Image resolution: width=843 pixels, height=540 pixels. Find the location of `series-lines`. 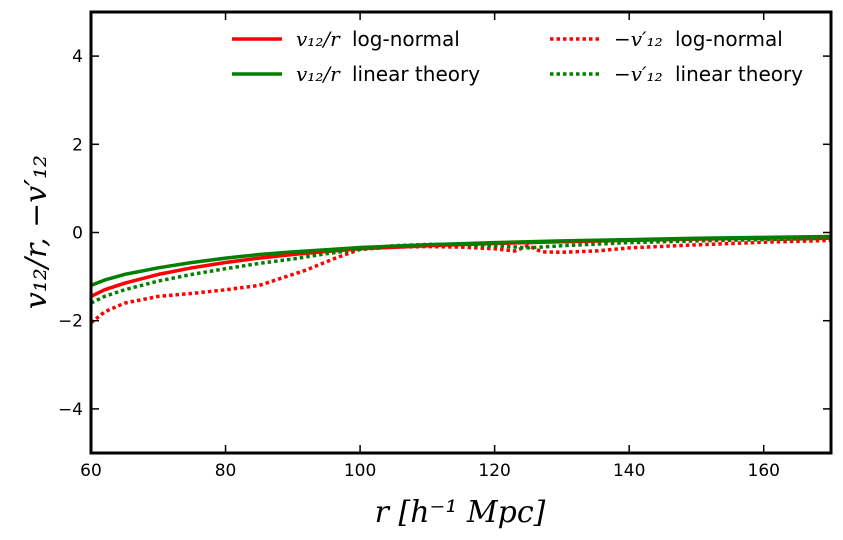

series-lines is located at coordinates (461, 279).